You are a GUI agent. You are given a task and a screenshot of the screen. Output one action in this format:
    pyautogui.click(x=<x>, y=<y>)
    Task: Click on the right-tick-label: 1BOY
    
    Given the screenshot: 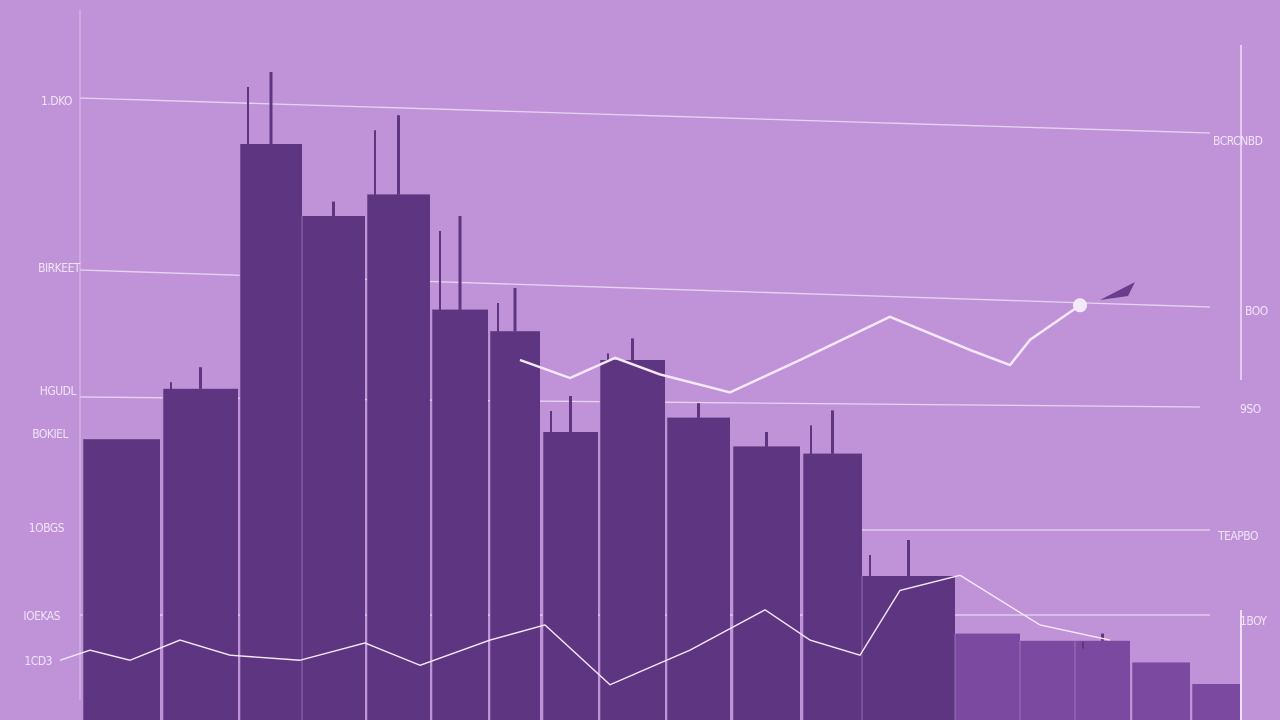 What is the action you would take?
    pyautogui.click(x=1253, y=621)
    